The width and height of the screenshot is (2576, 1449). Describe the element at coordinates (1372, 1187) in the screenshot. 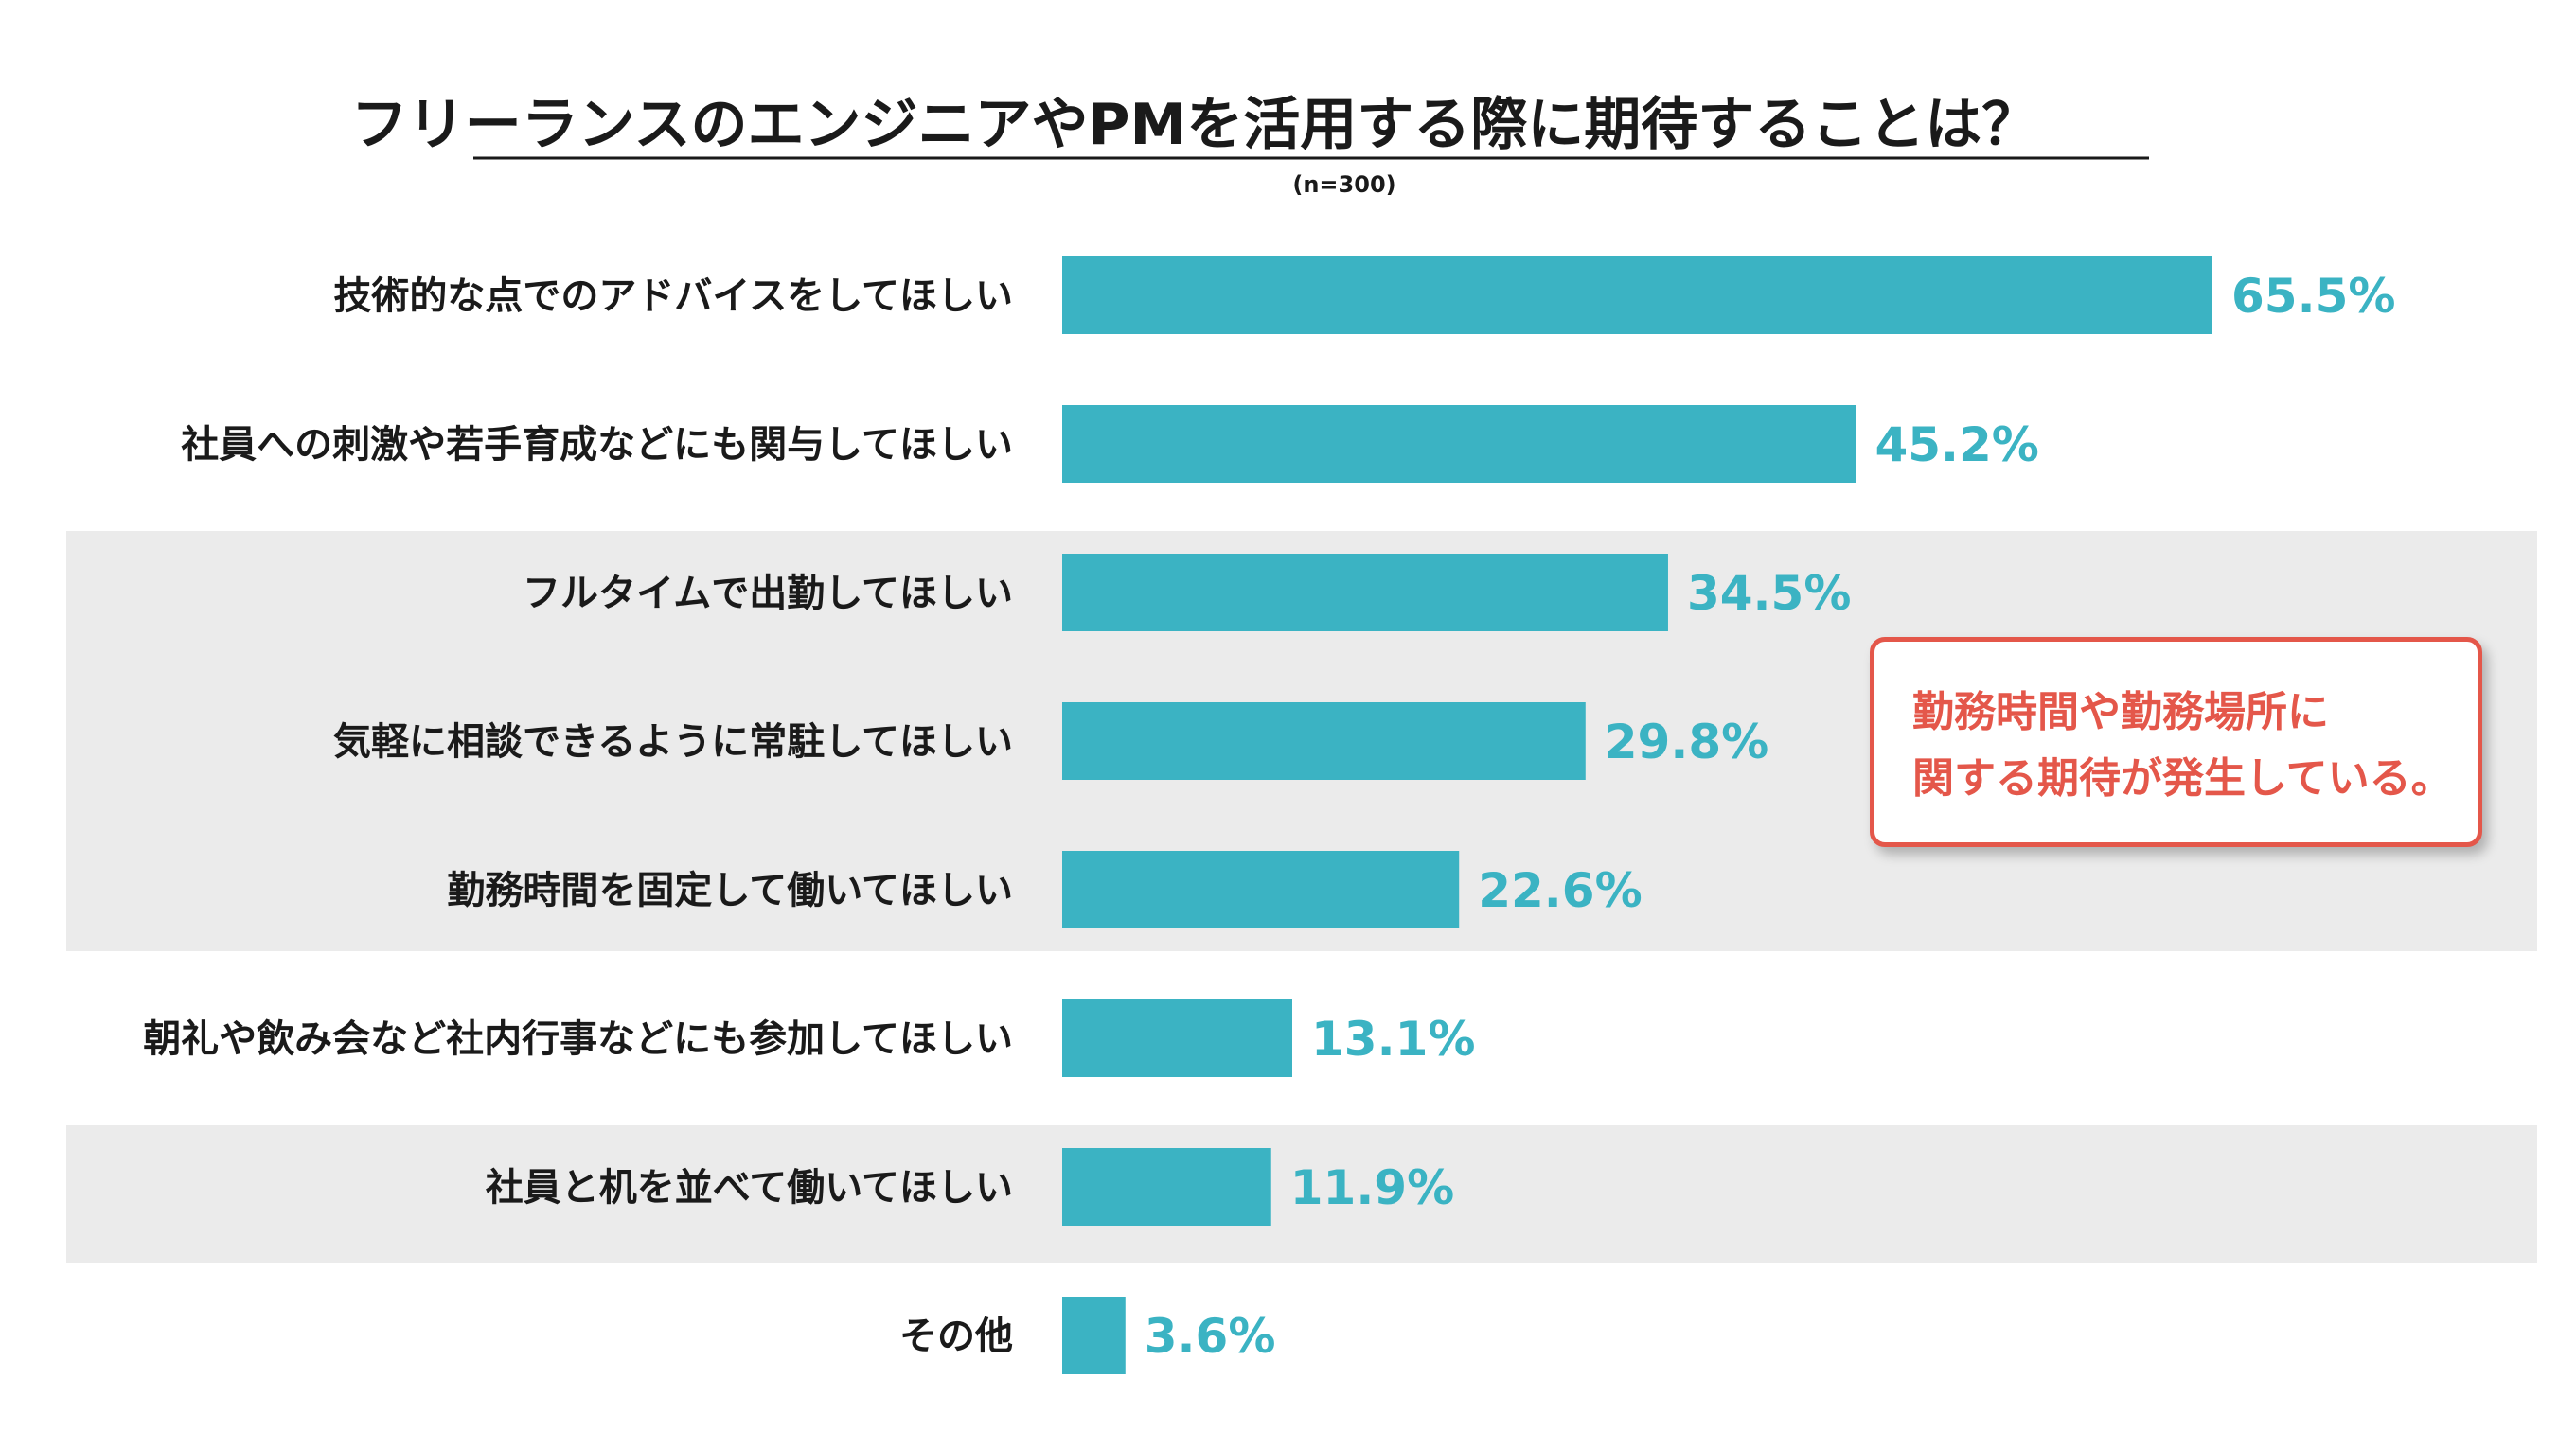

I see `value-label: 11.9%` at that location.